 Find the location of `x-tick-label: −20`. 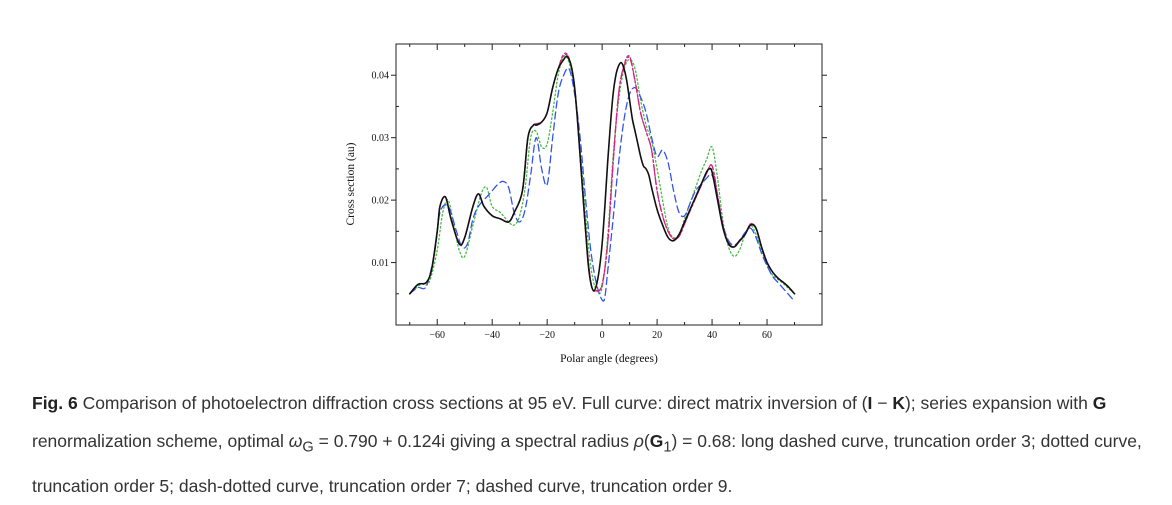

x-tick-label: −20 is located at coordinates (547, 335).